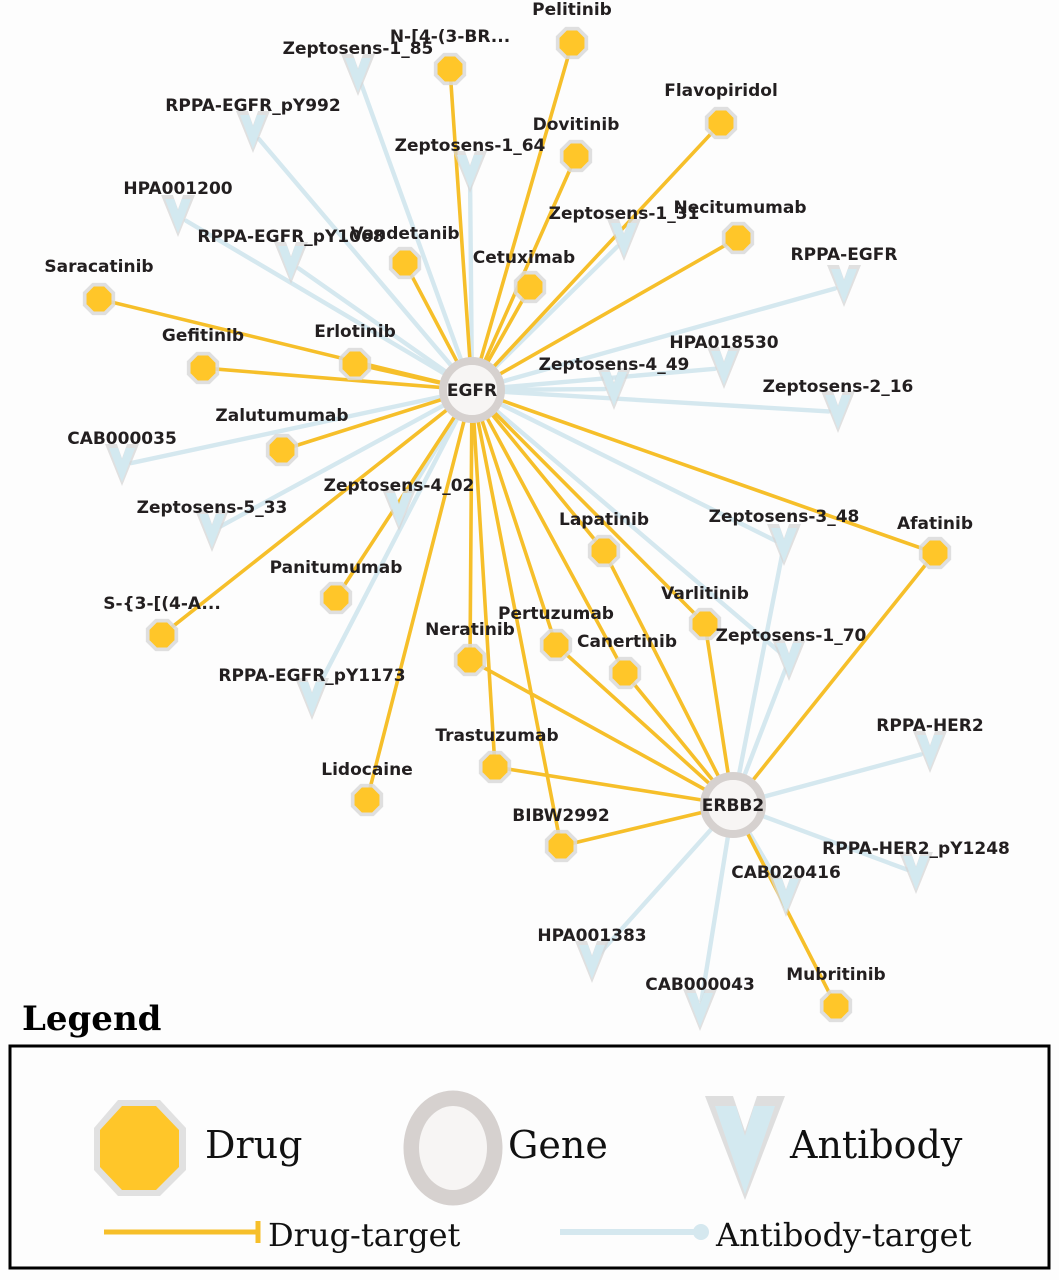  I want to click on edge-hpa001383-to-erbb2, so click(656, 891).